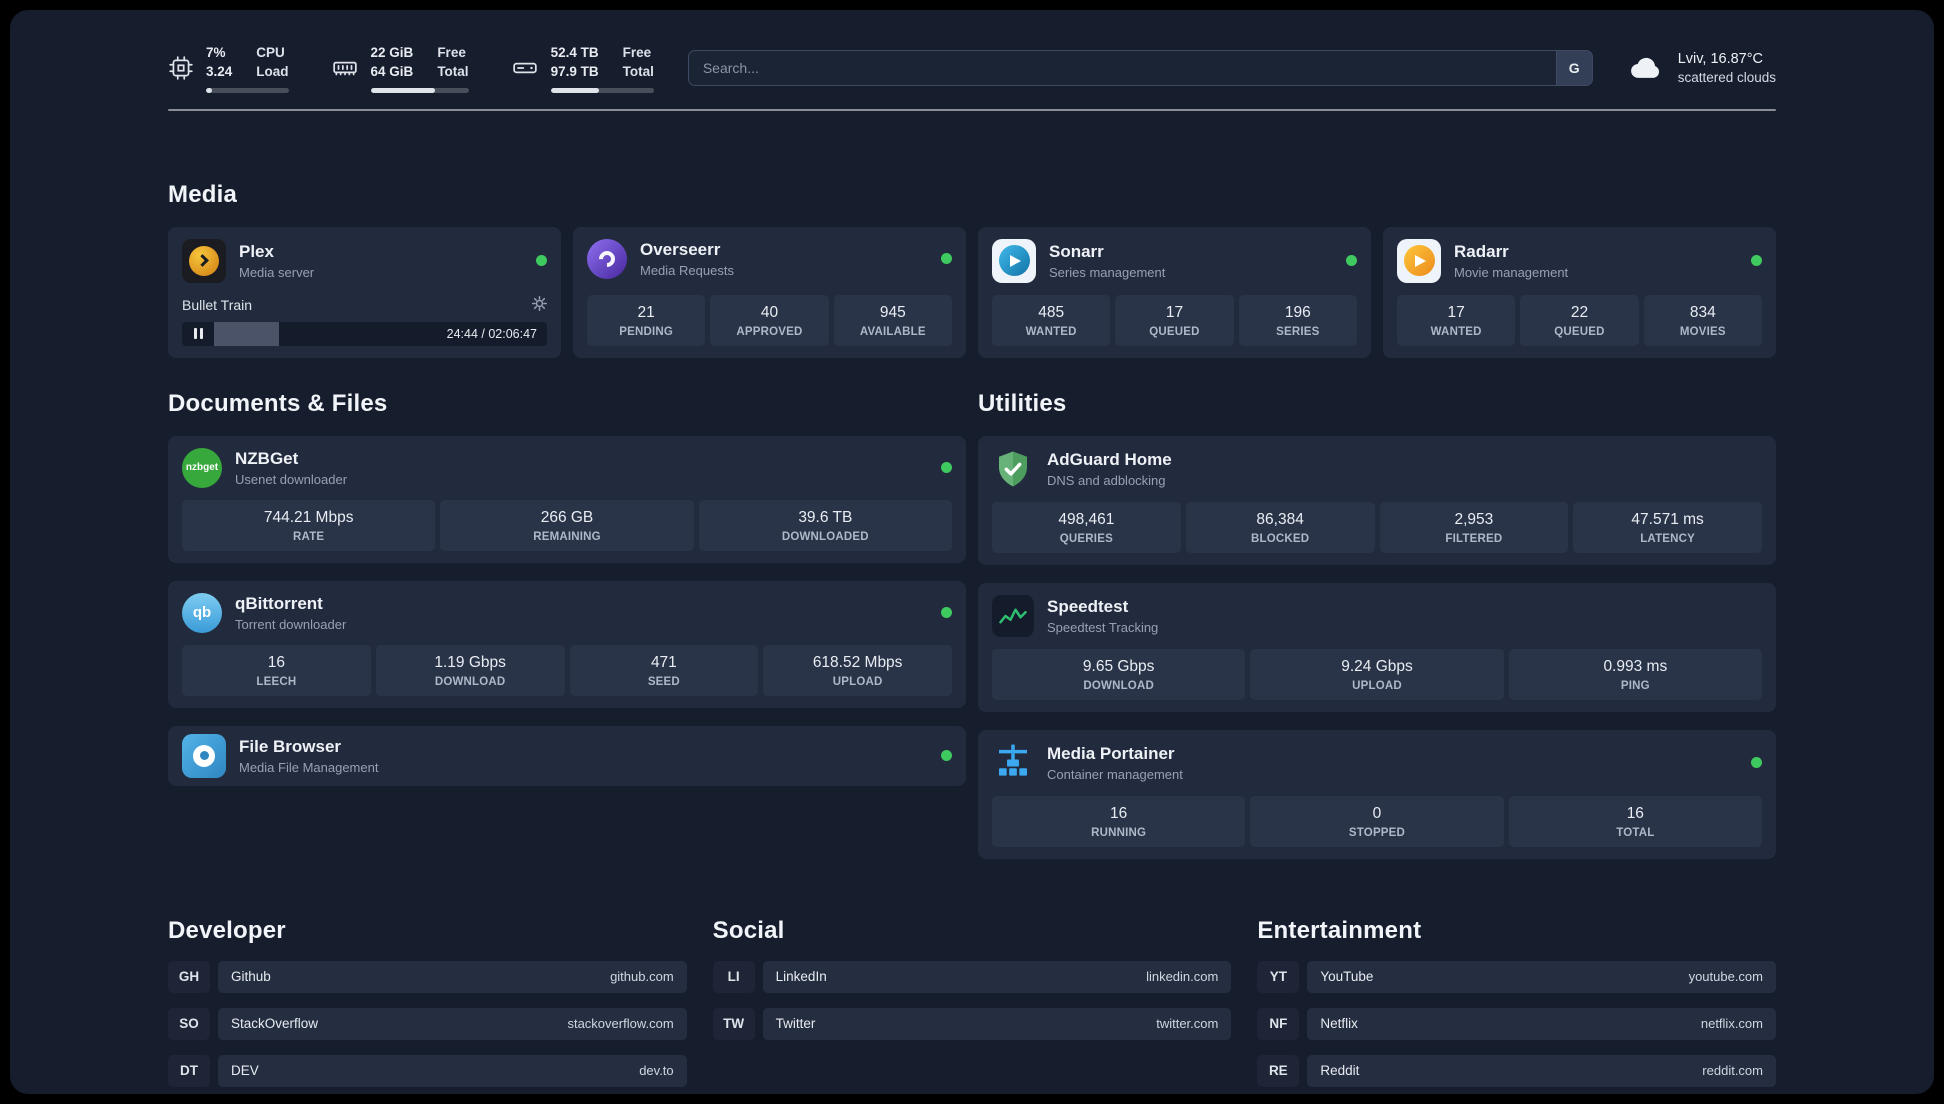  Describe the element at coordinates (400, 68) in the screenshot. I see `memory-usage-widget: 22 GiB 64 GiB Free Total` at that location.